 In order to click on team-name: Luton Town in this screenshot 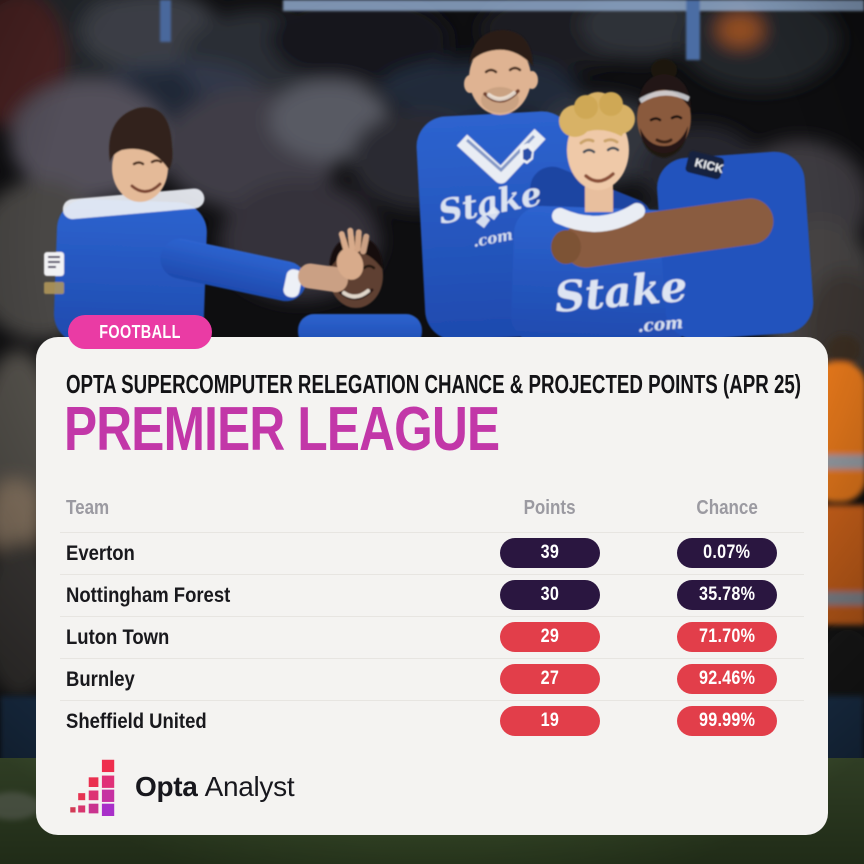, I will do `click(118, 637)`.